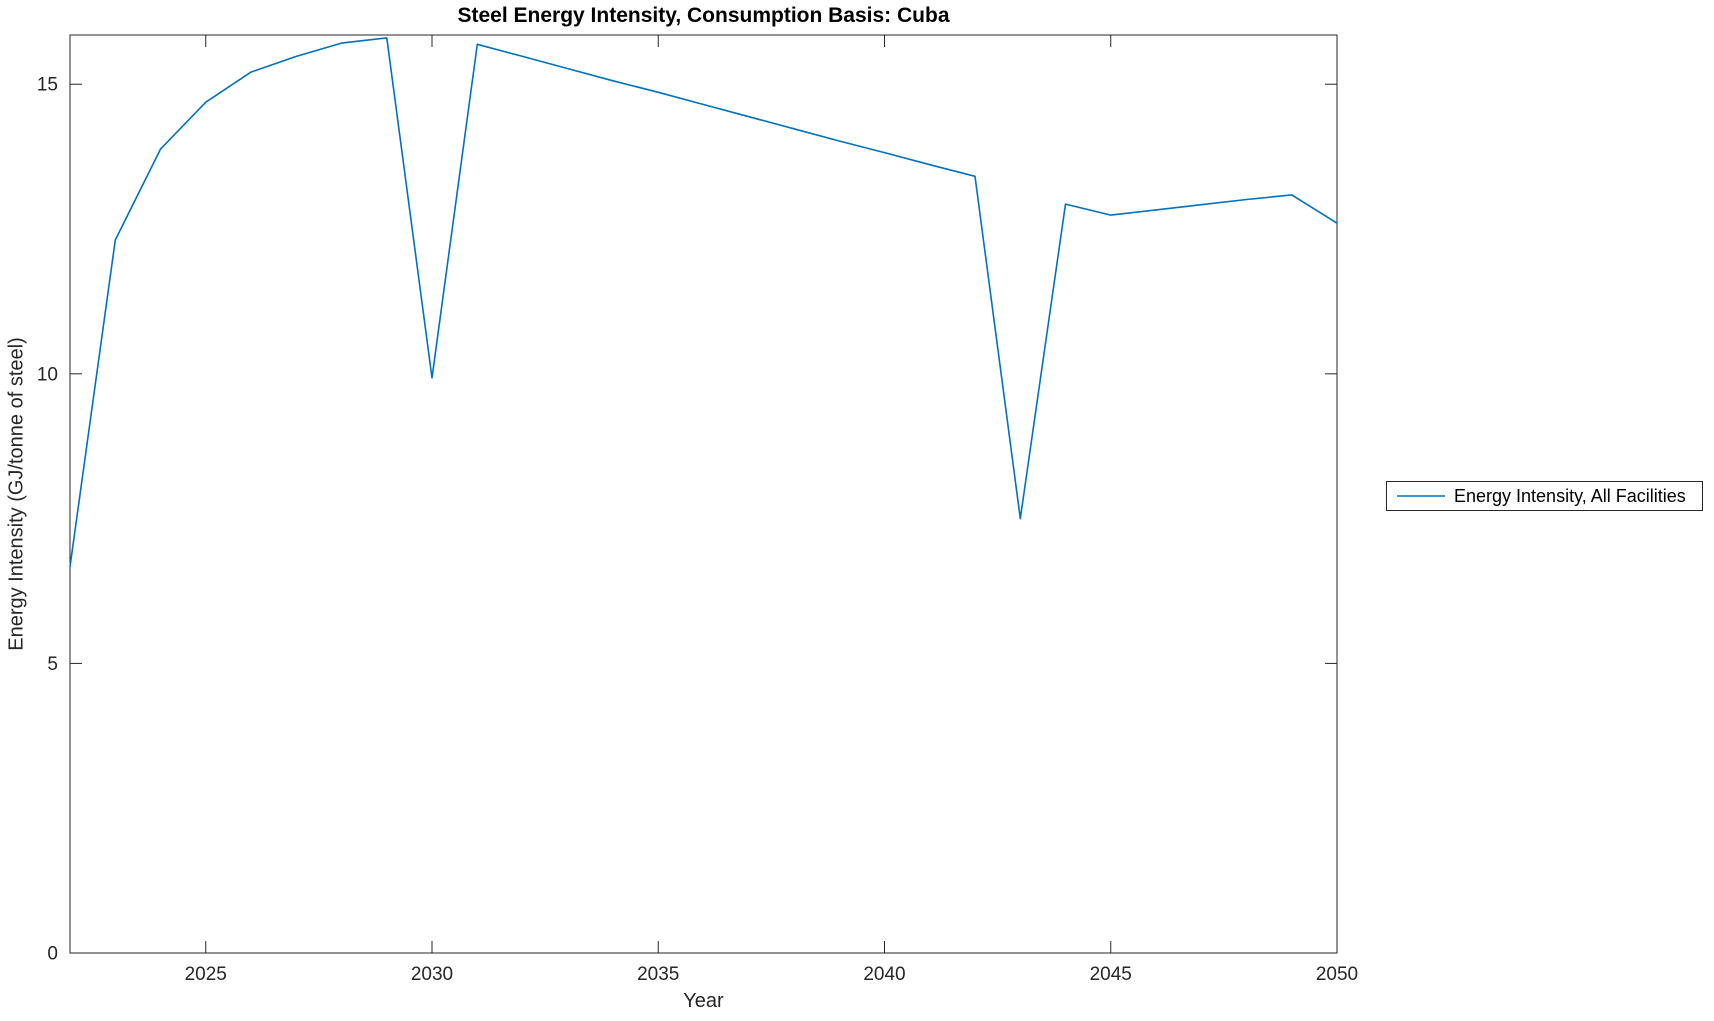 Image resolution: width=1714 pixels, height=1021 pixels. What do you see at coordinates (1570, 495) in the screenshot?
I see `legend-entry-label: Energy Intensity, All Facilities` at bounding box center [1570, 495].